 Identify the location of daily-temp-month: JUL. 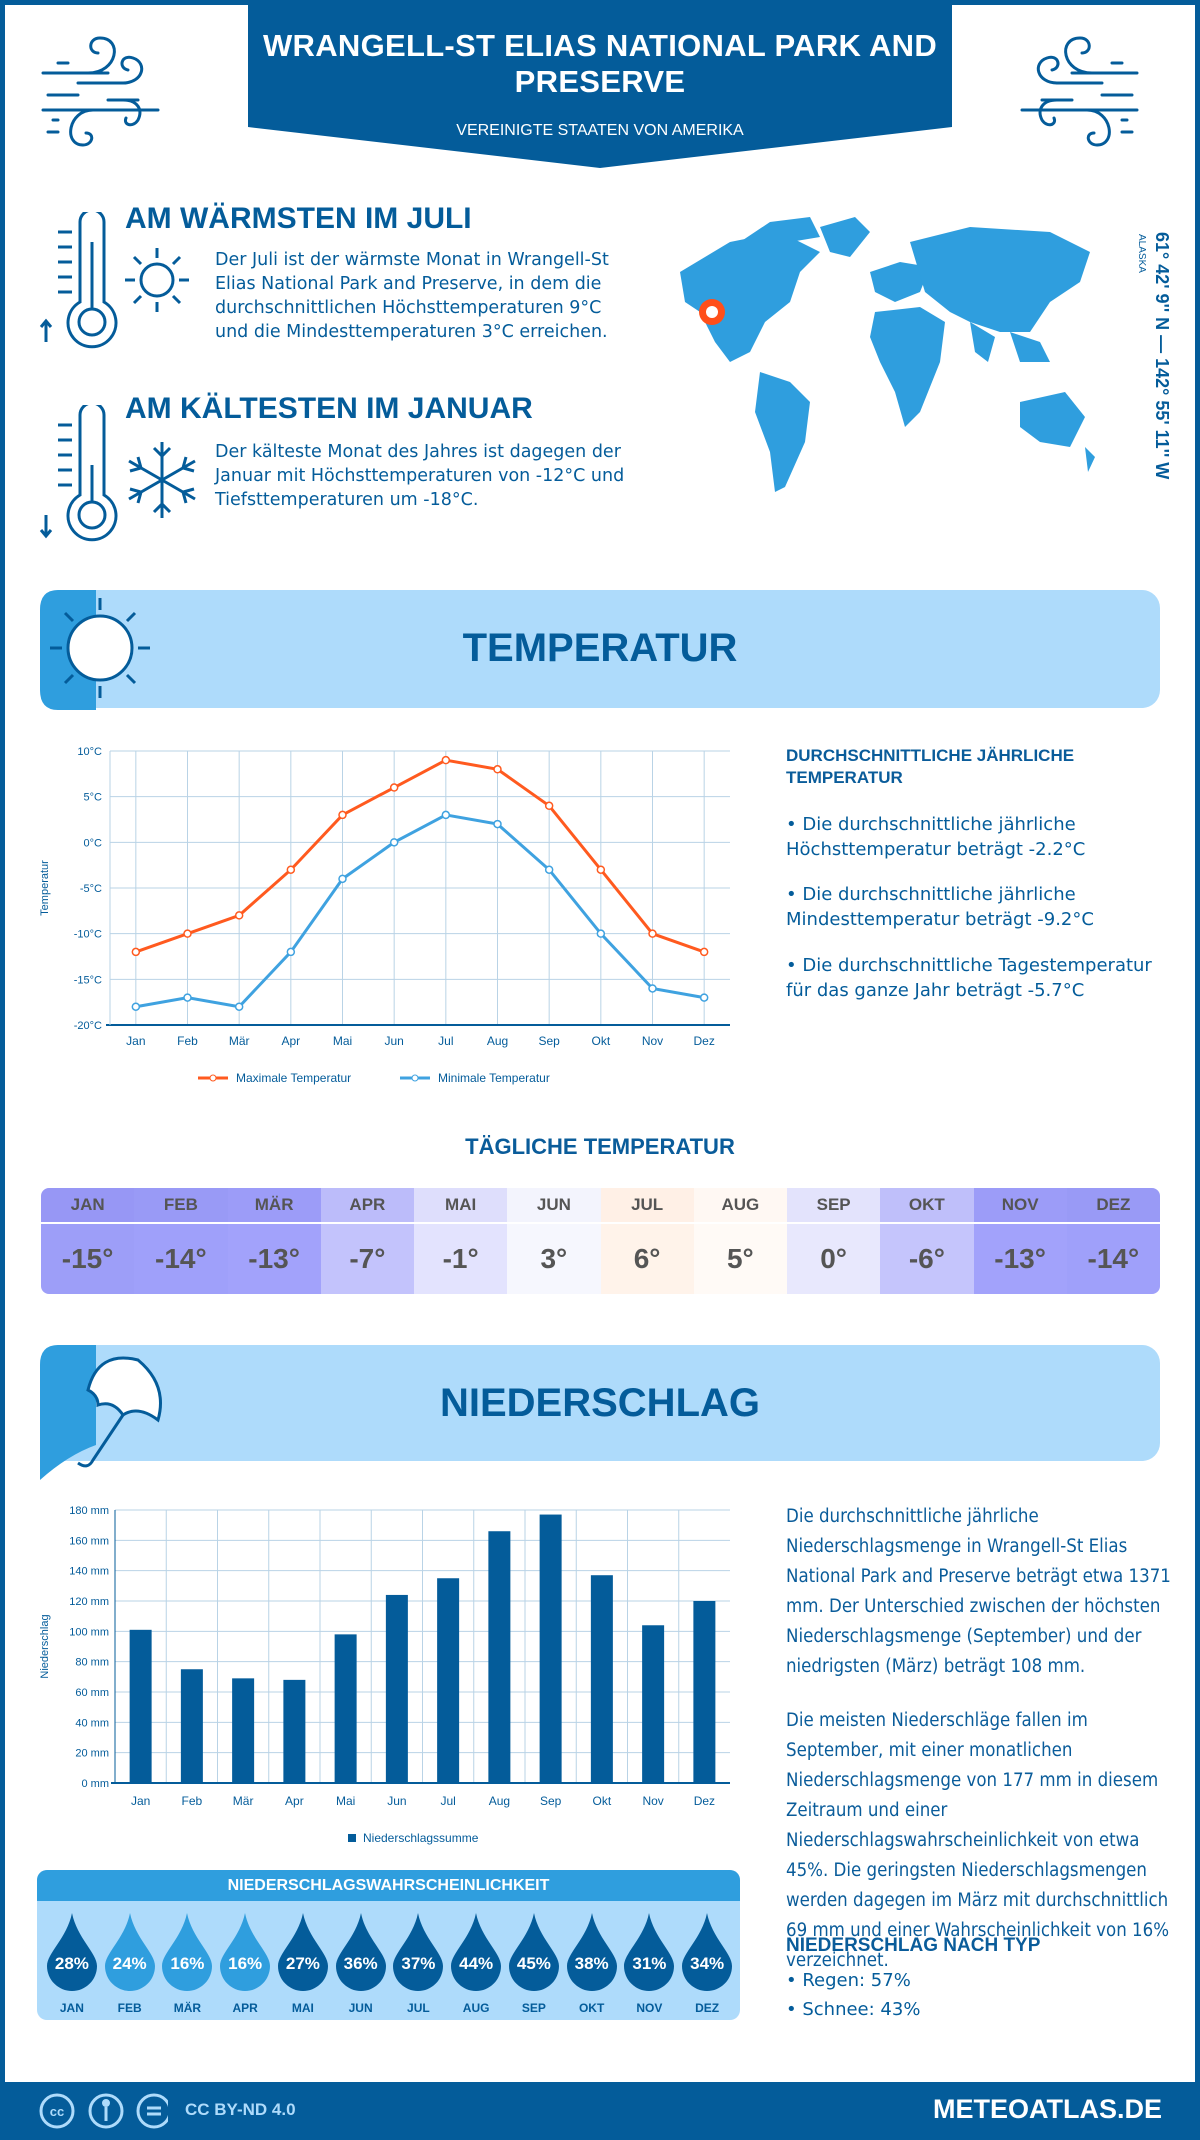
(647, 1206).